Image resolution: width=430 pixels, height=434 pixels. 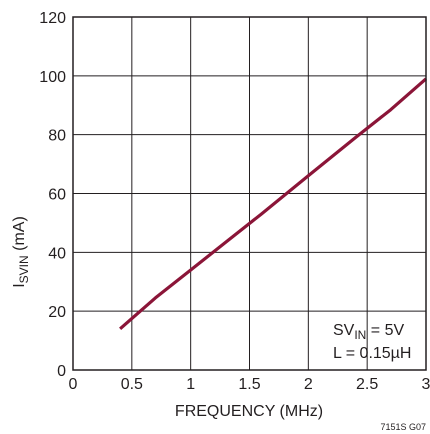 What do you see at coordinates (73, 384) in the screenshot?
I see `x-tick-label: 0` at bounding box center [73, 384].